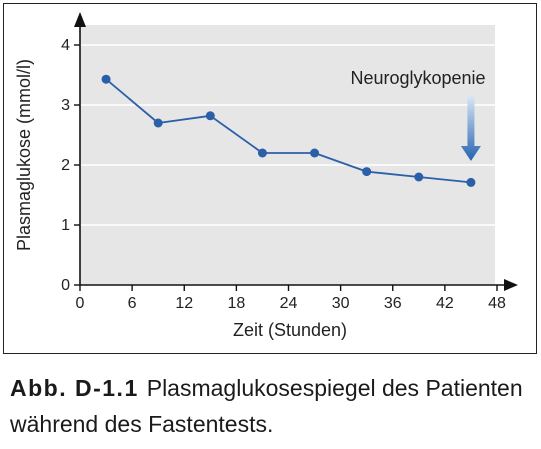 The image size is (541, 449). Describe the element at coordinates (184, 303) in the screenshot. I see `x-tick-label-12: 12` at that location.